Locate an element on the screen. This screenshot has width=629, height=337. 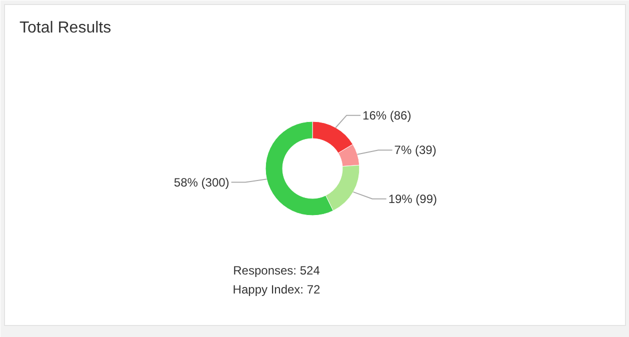
data-label: 16% (86) is located at coordinates (387, 115).